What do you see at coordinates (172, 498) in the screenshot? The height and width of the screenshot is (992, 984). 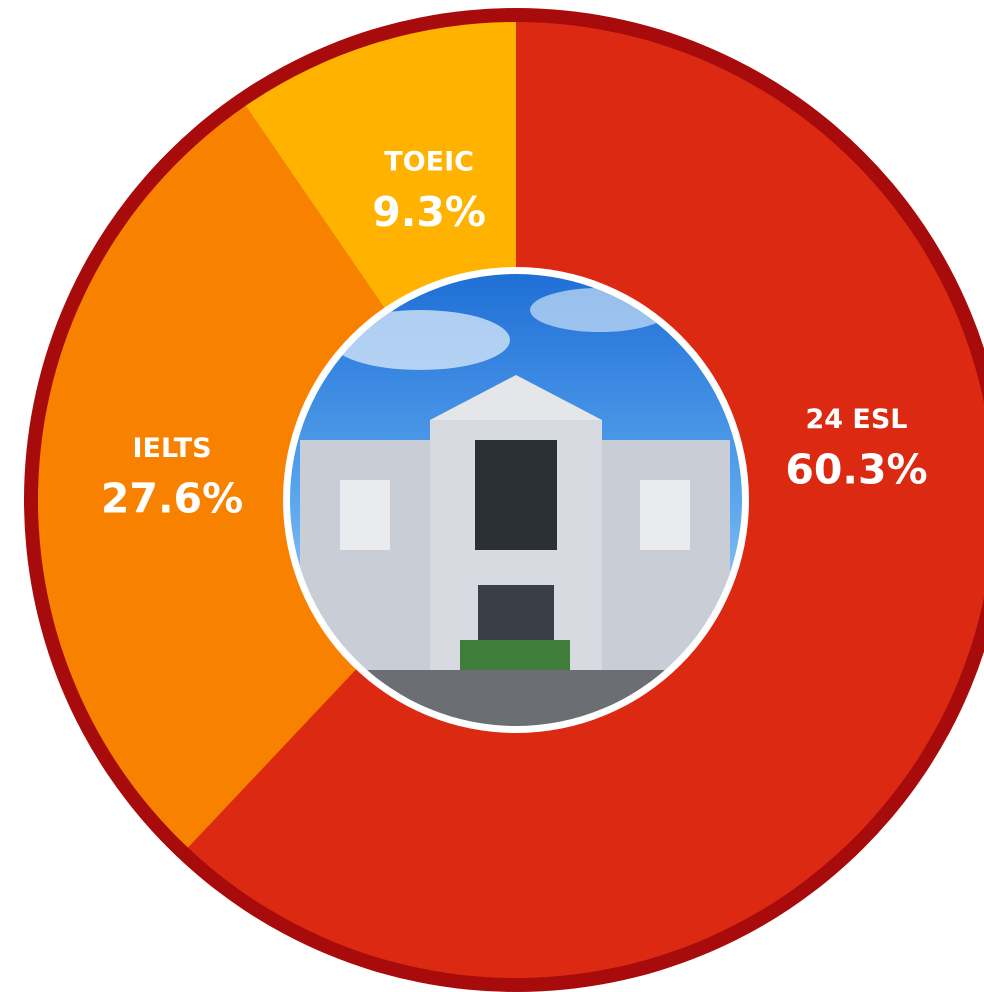 I see `value-label: 27.6%` at bounding box center [172, 498].